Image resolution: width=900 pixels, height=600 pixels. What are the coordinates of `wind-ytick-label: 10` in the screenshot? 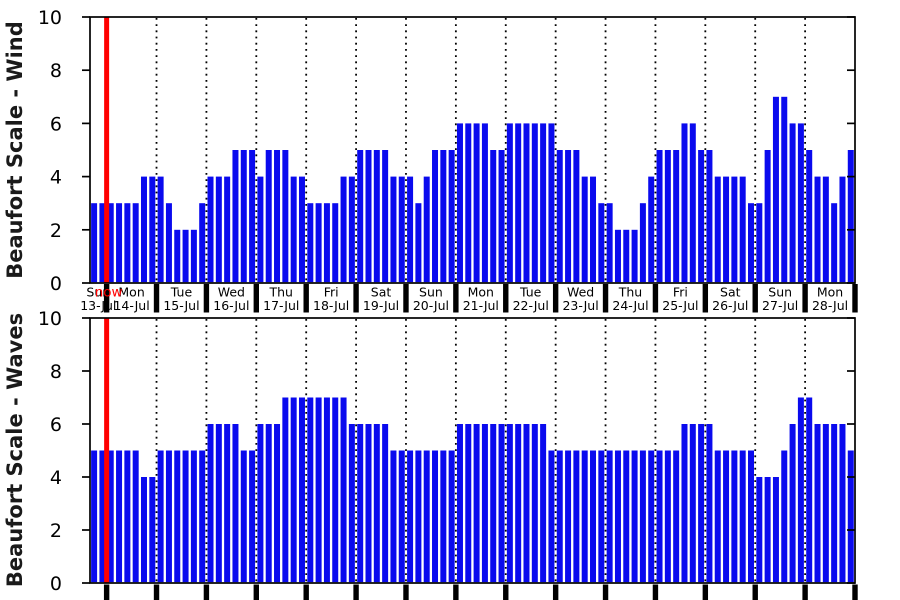 It's located at (50, 18).